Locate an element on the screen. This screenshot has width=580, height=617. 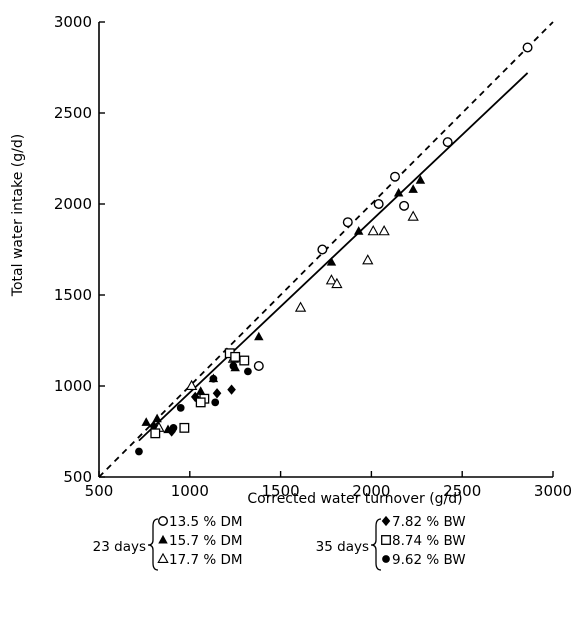
legend-marker-filled-circle is located at coordinates (386, 559).